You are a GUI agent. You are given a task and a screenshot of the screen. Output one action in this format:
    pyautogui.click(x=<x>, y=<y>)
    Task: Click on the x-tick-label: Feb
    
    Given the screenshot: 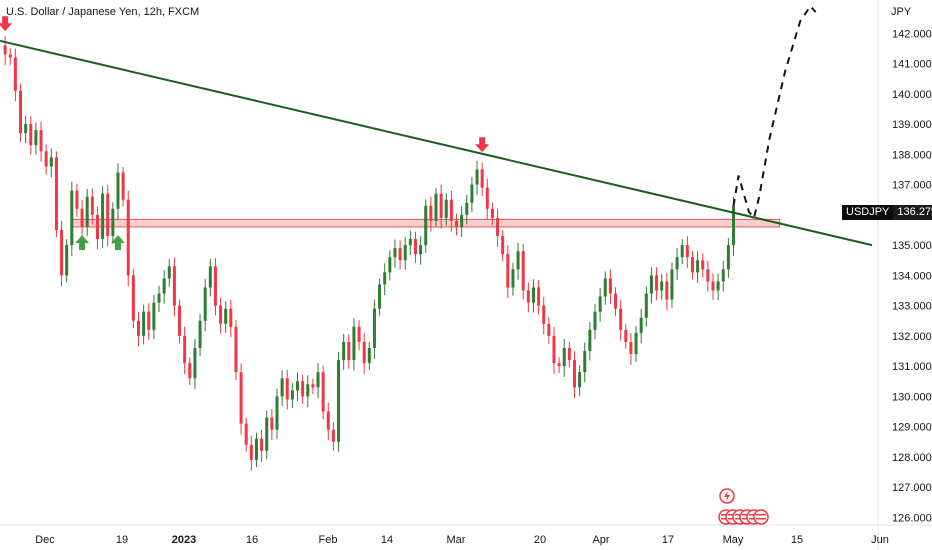 What is the action you would take?
    pyautogui.click(x=328, y=540)
    